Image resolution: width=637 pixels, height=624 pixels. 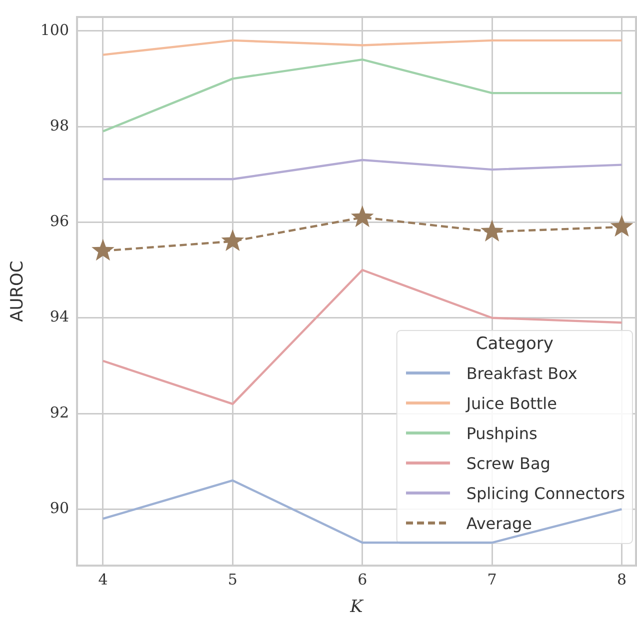 I want to click on y-tick-label: 94, so click(x=60, y=317).